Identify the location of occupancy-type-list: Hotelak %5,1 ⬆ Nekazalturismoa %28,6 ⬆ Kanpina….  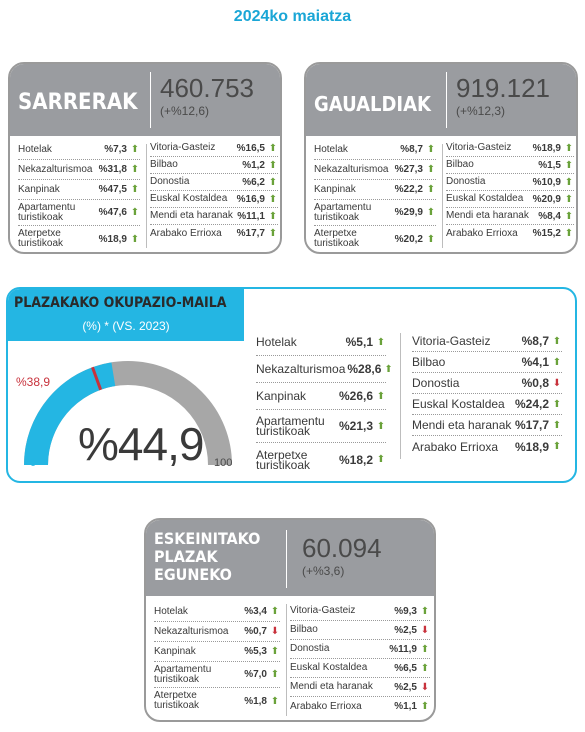
(324, 402).